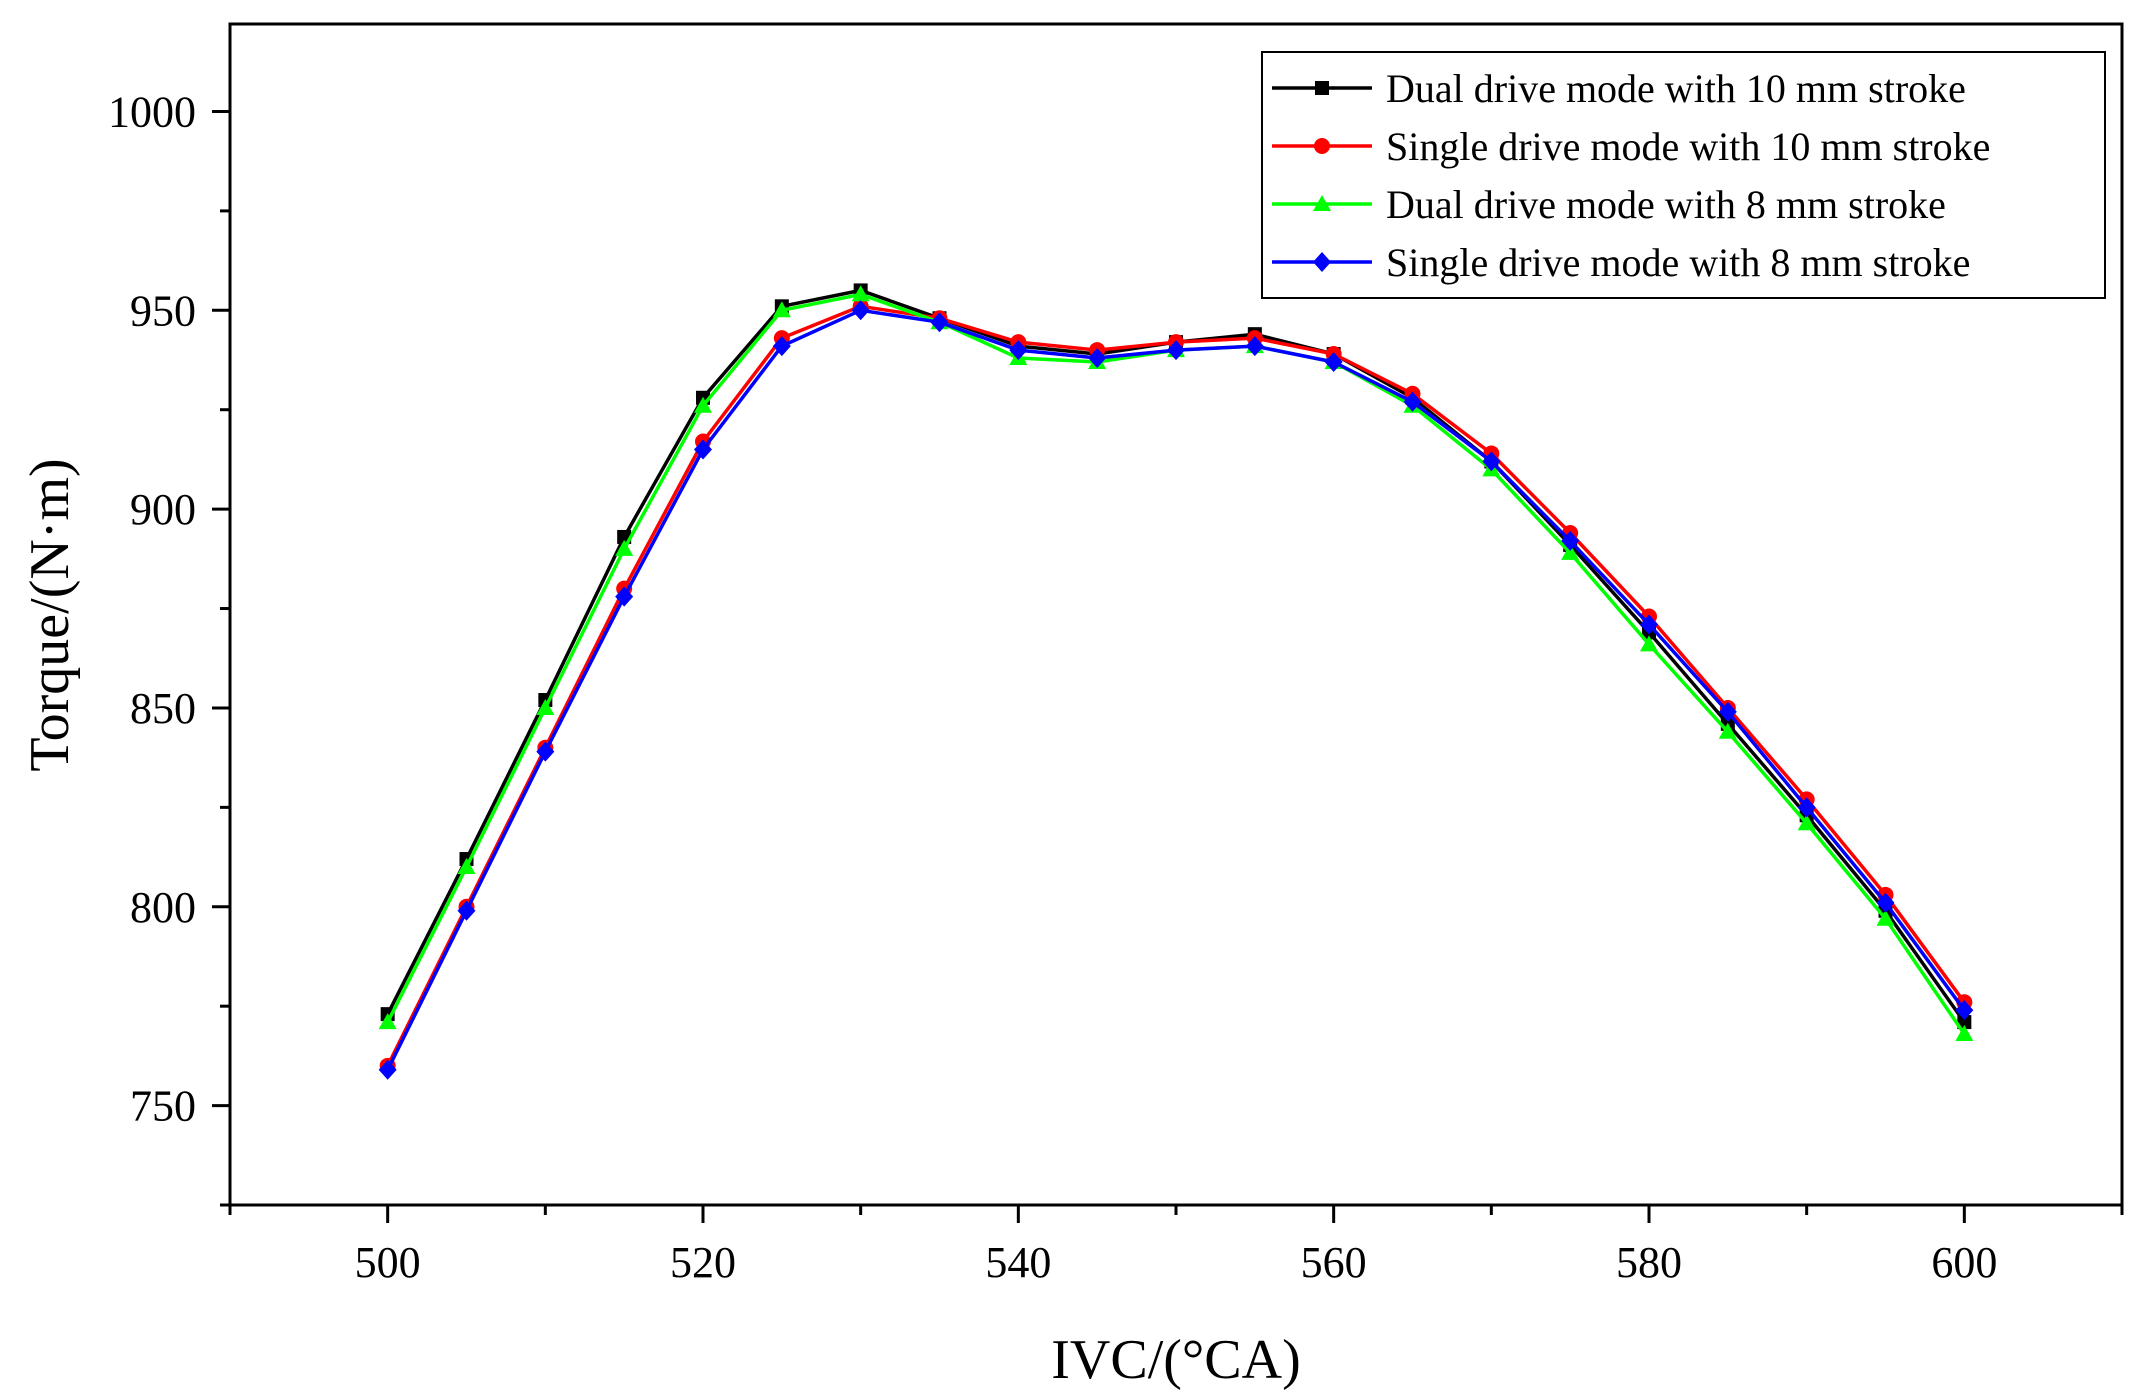 The image size is (2138, 1398). Describe the element at coordinates (163, 310) in the screenshot. I see `y-tick-label: 950` at that location.